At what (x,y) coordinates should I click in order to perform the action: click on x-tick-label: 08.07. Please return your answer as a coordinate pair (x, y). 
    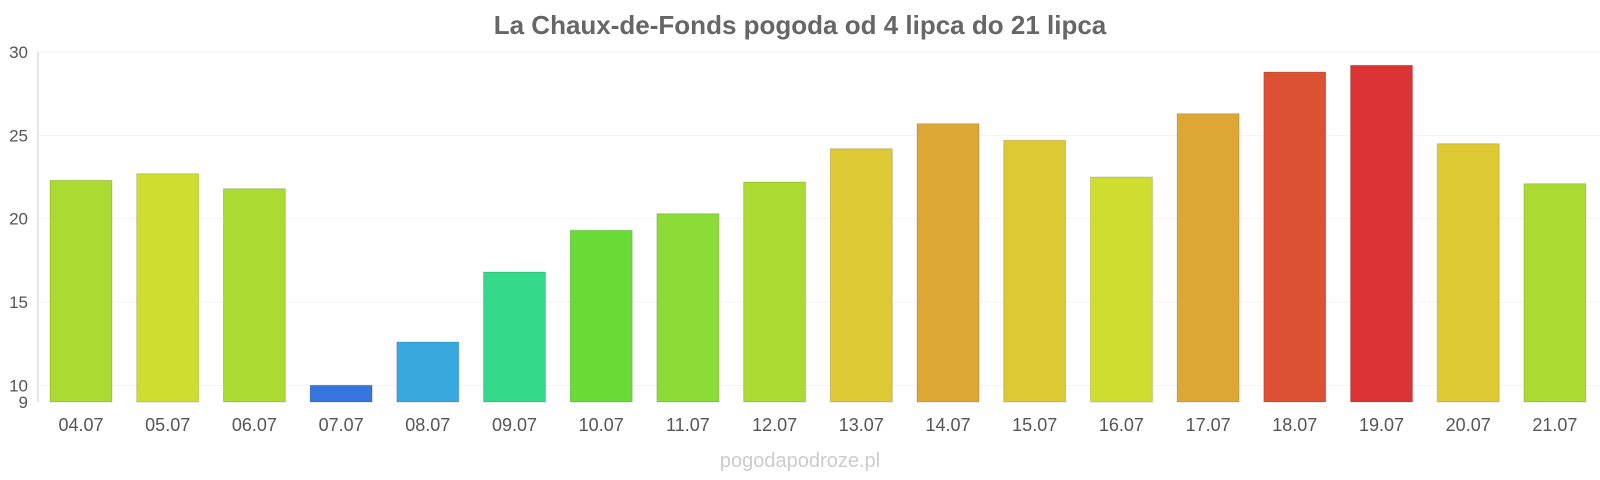
    Looking at the image, I should click on (427, 425).